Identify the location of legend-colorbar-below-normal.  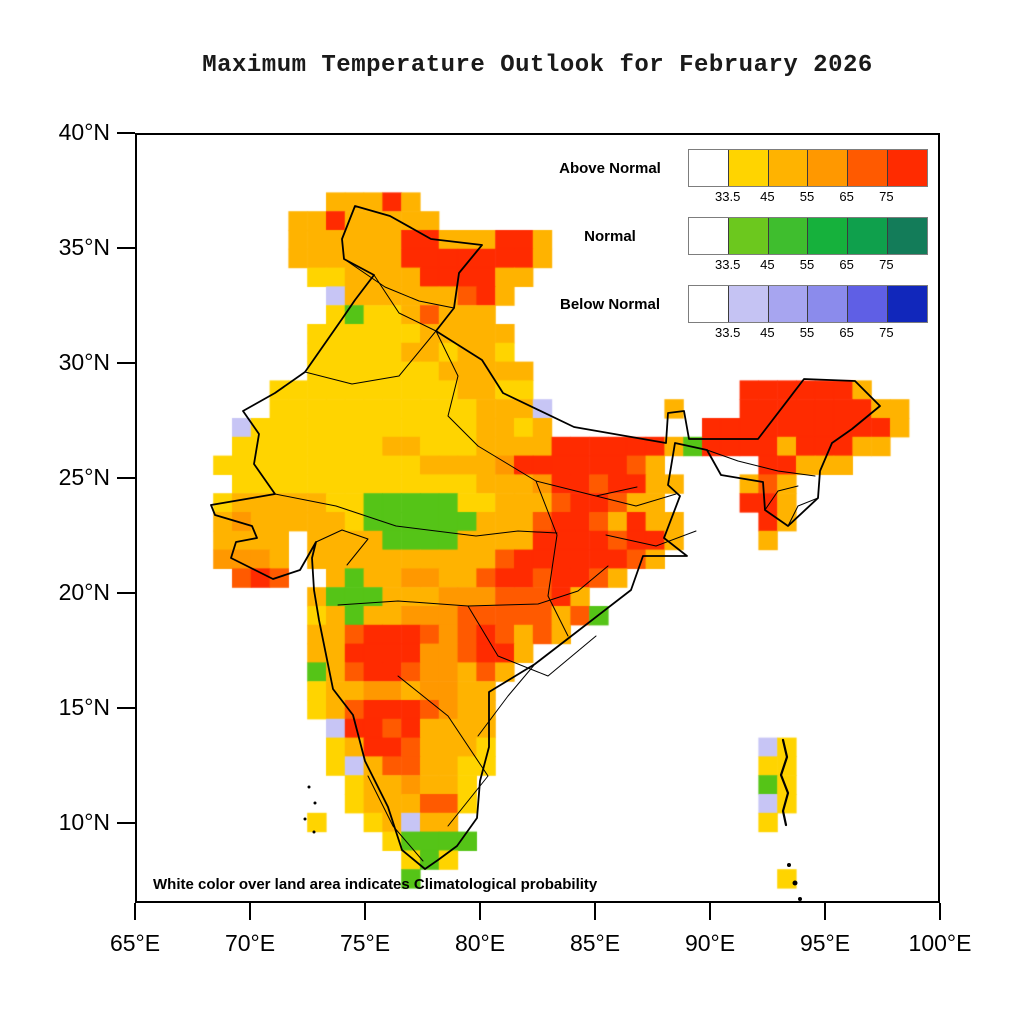
(808, 304).